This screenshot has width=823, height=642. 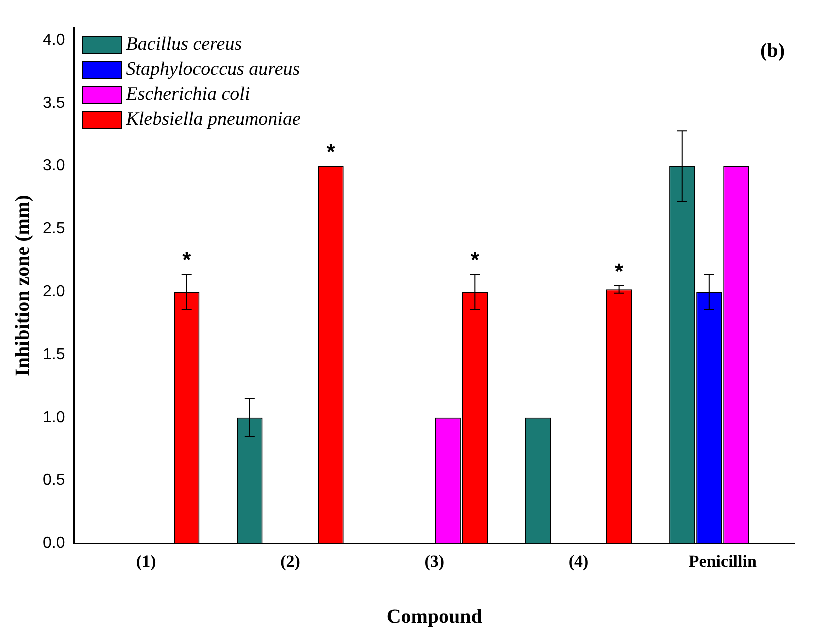 I want to click on y-tick-label: 3.0, so click(x=54, y=166).